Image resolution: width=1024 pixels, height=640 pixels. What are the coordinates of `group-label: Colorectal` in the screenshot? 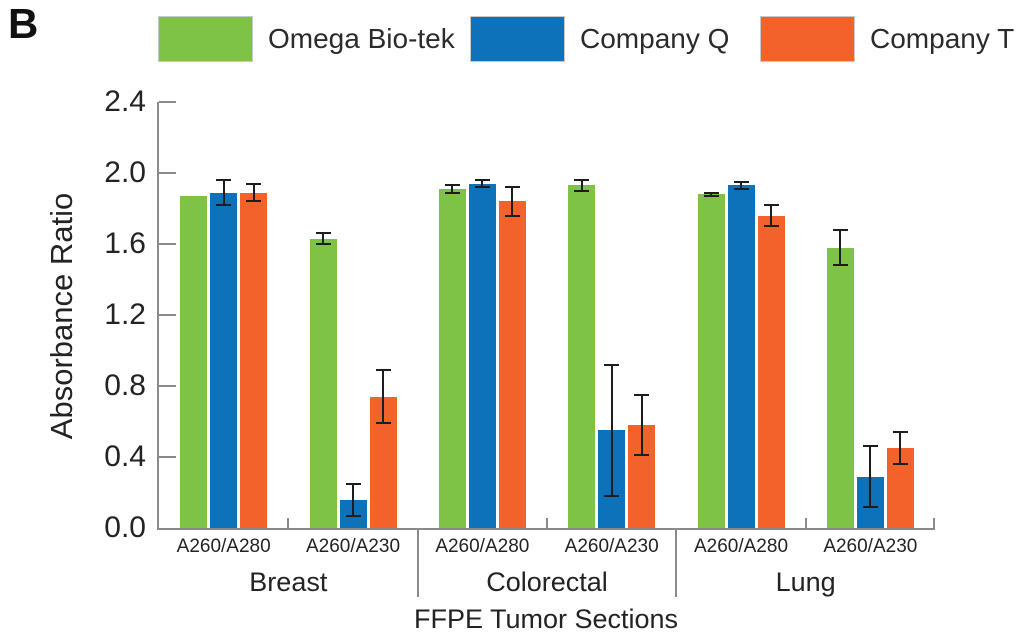 It's located at (547, 582).